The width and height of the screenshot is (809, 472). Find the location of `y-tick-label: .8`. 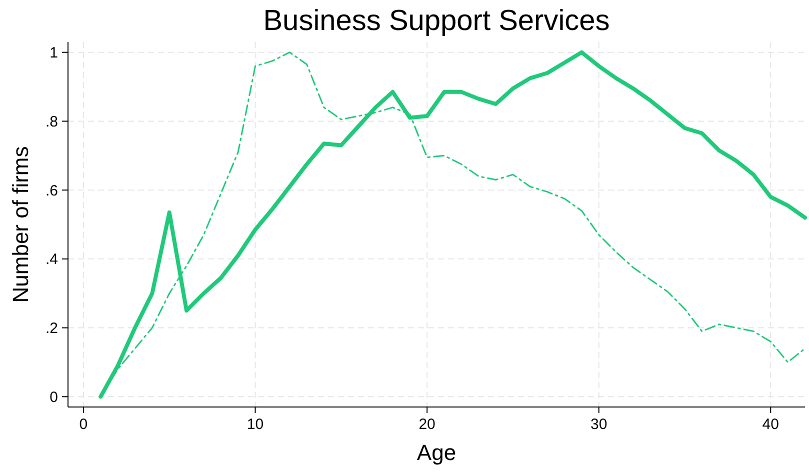

y-tick-label: .8 is located at coordinates (51, 121).